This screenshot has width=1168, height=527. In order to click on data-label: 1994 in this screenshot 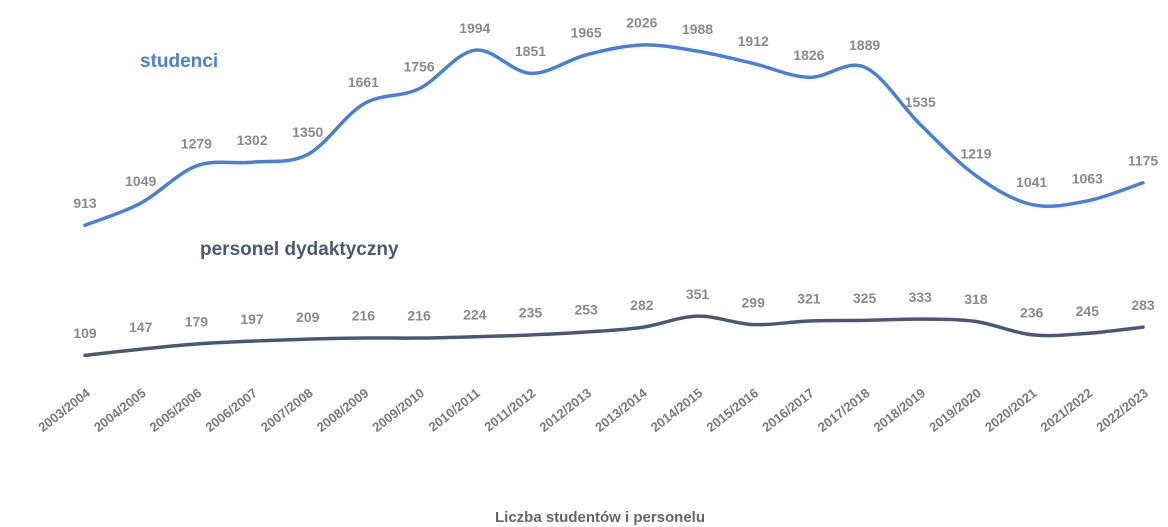, I will do `click(474, 28)`.